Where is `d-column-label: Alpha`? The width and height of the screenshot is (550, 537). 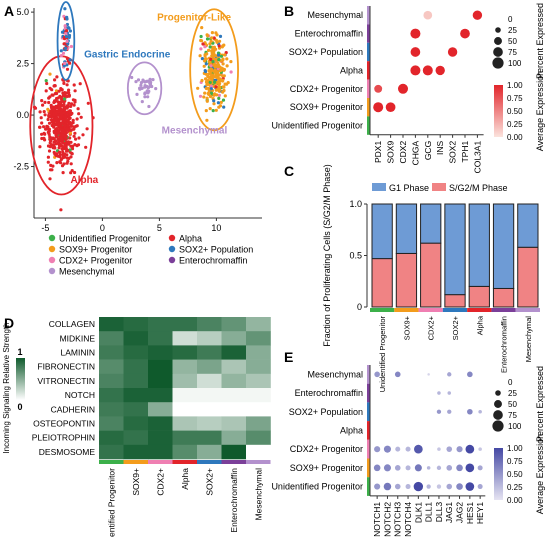 d-column-label: Alpha is located at coordinates (185, 479).